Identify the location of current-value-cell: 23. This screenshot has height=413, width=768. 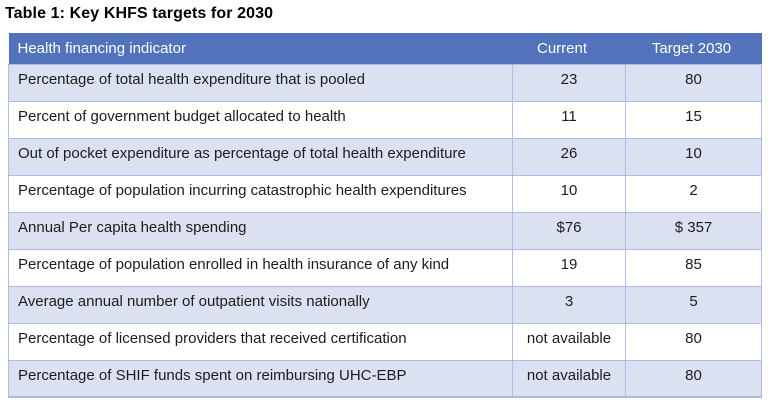
(569, 82).